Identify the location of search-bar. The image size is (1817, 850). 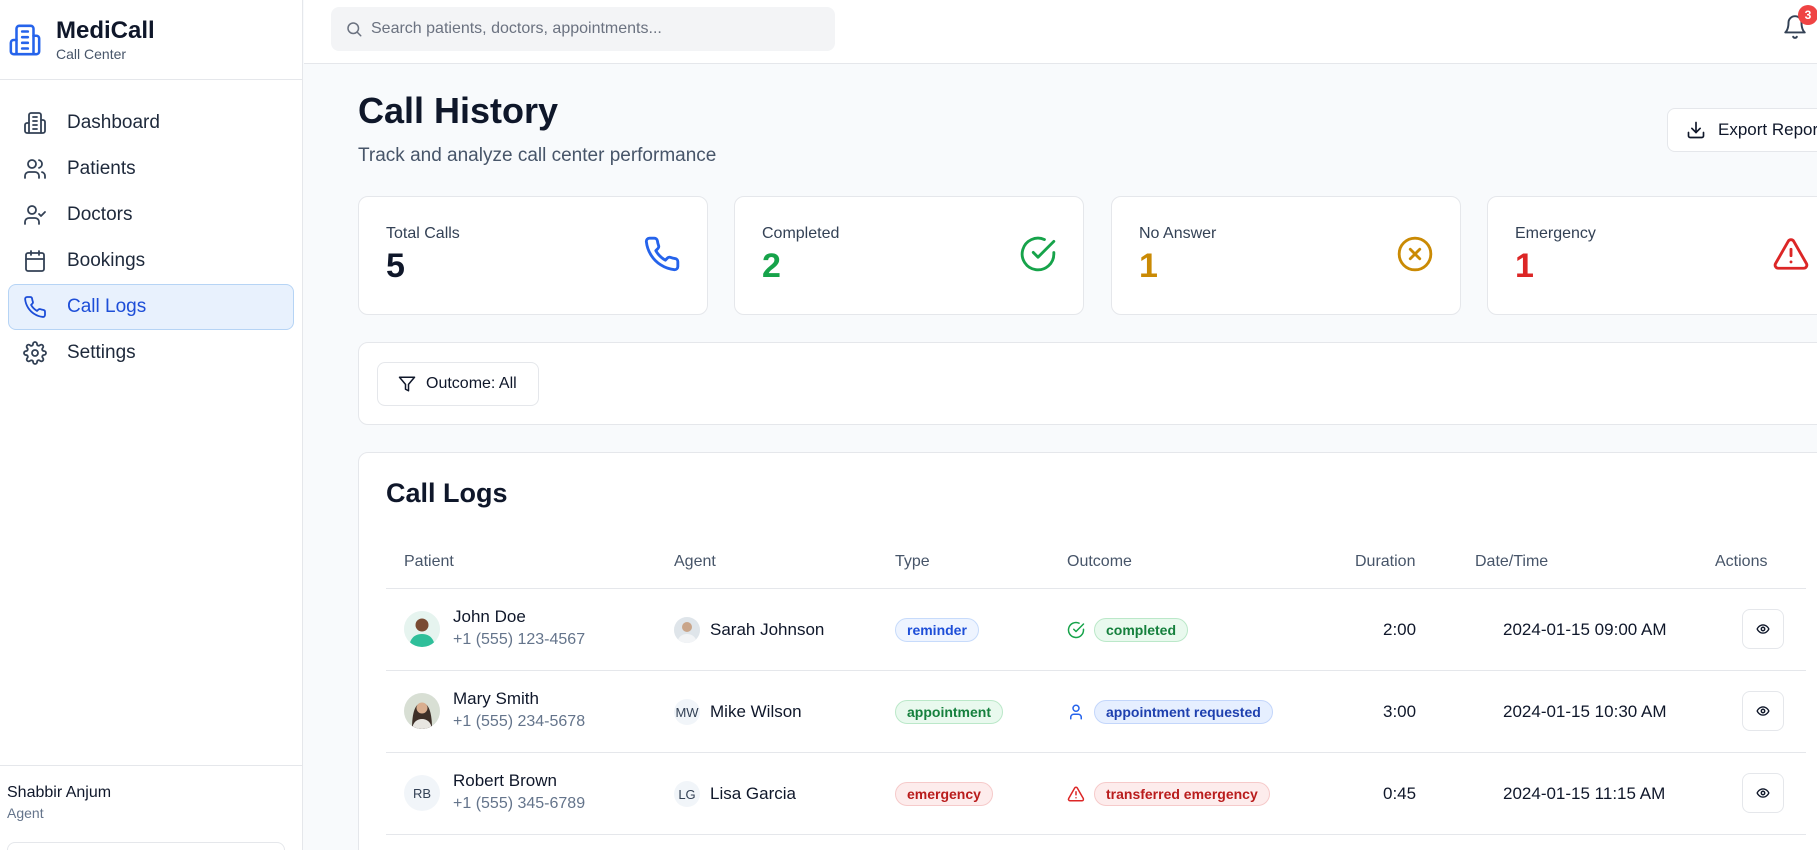
(583, 29).